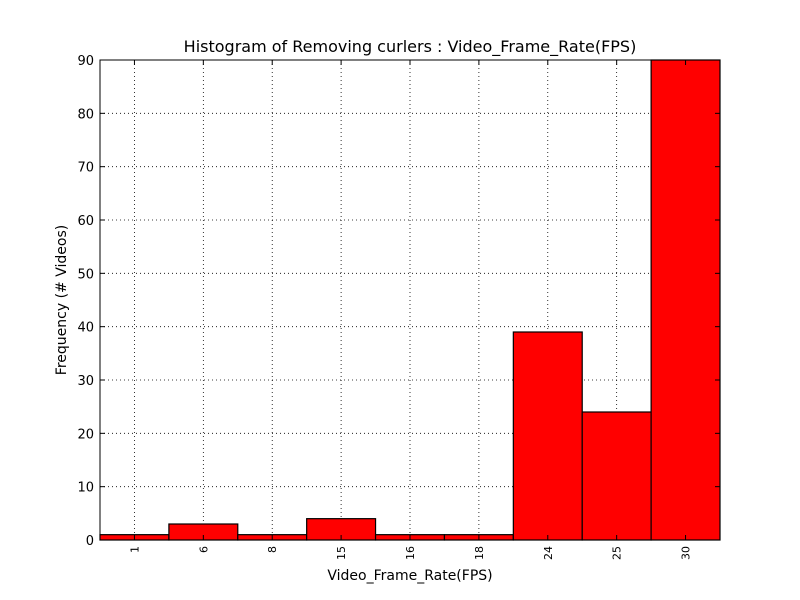  I want to click on ytick-label: 70, so click(85, 168).